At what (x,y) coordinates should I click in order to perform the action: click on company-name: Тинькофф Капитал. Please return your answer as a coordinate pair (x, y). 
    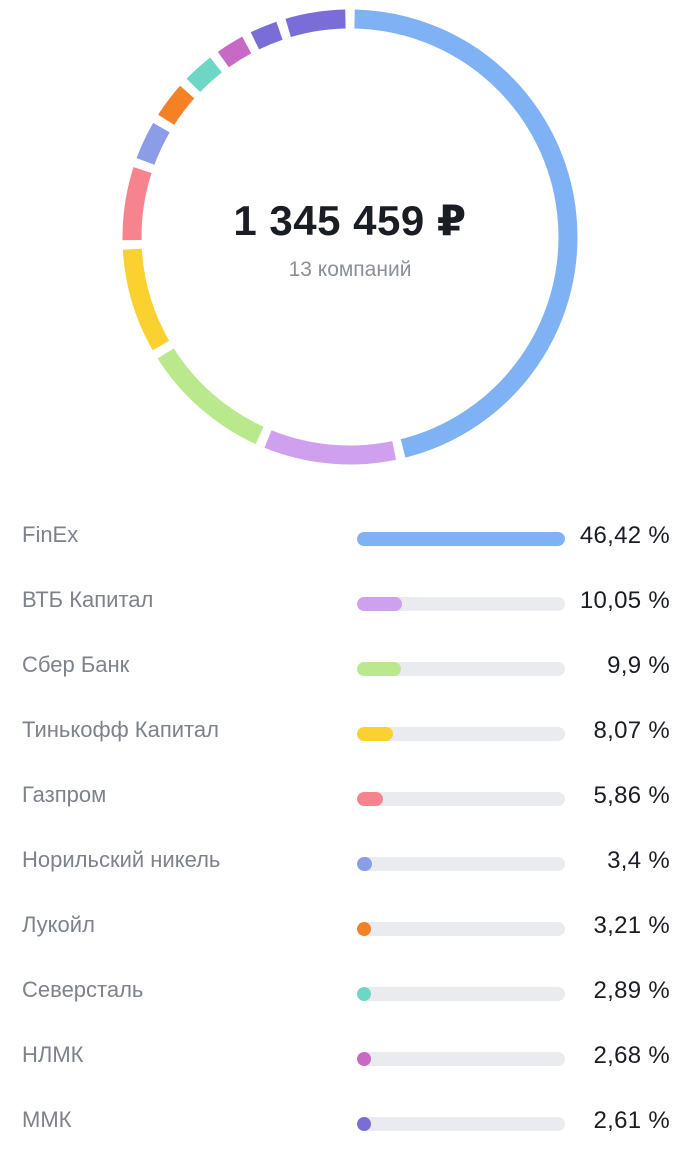
    Looking at the image, I should click on (120, 729).